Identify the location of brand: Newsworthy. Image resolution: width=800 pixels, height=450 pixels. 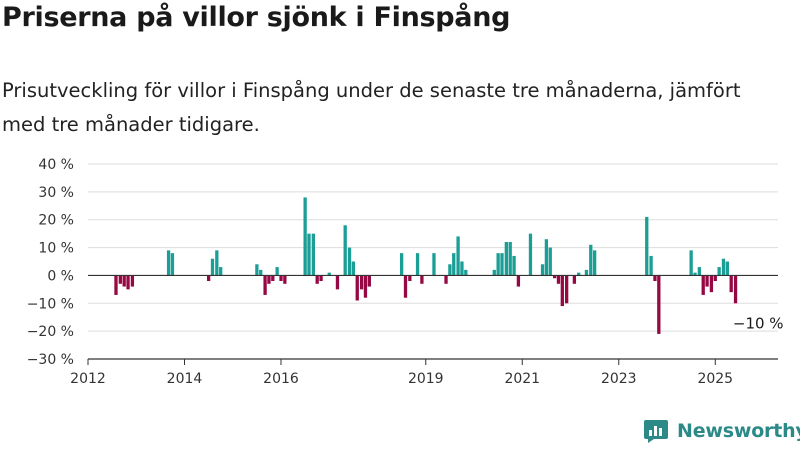
(721, 431).